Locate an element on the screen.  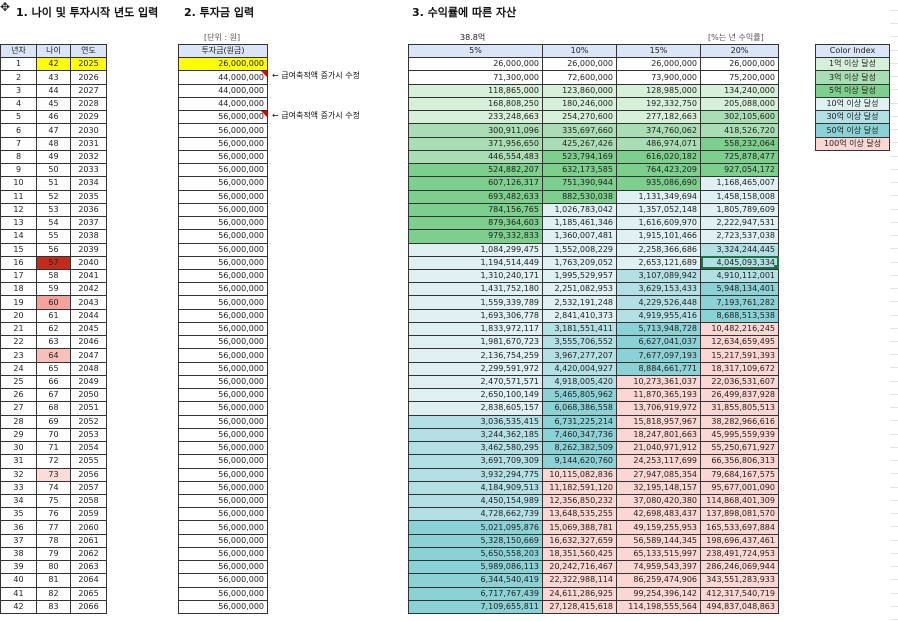
asset-value-cell: 1,131,349,694 is located at coordinates (658, 196).